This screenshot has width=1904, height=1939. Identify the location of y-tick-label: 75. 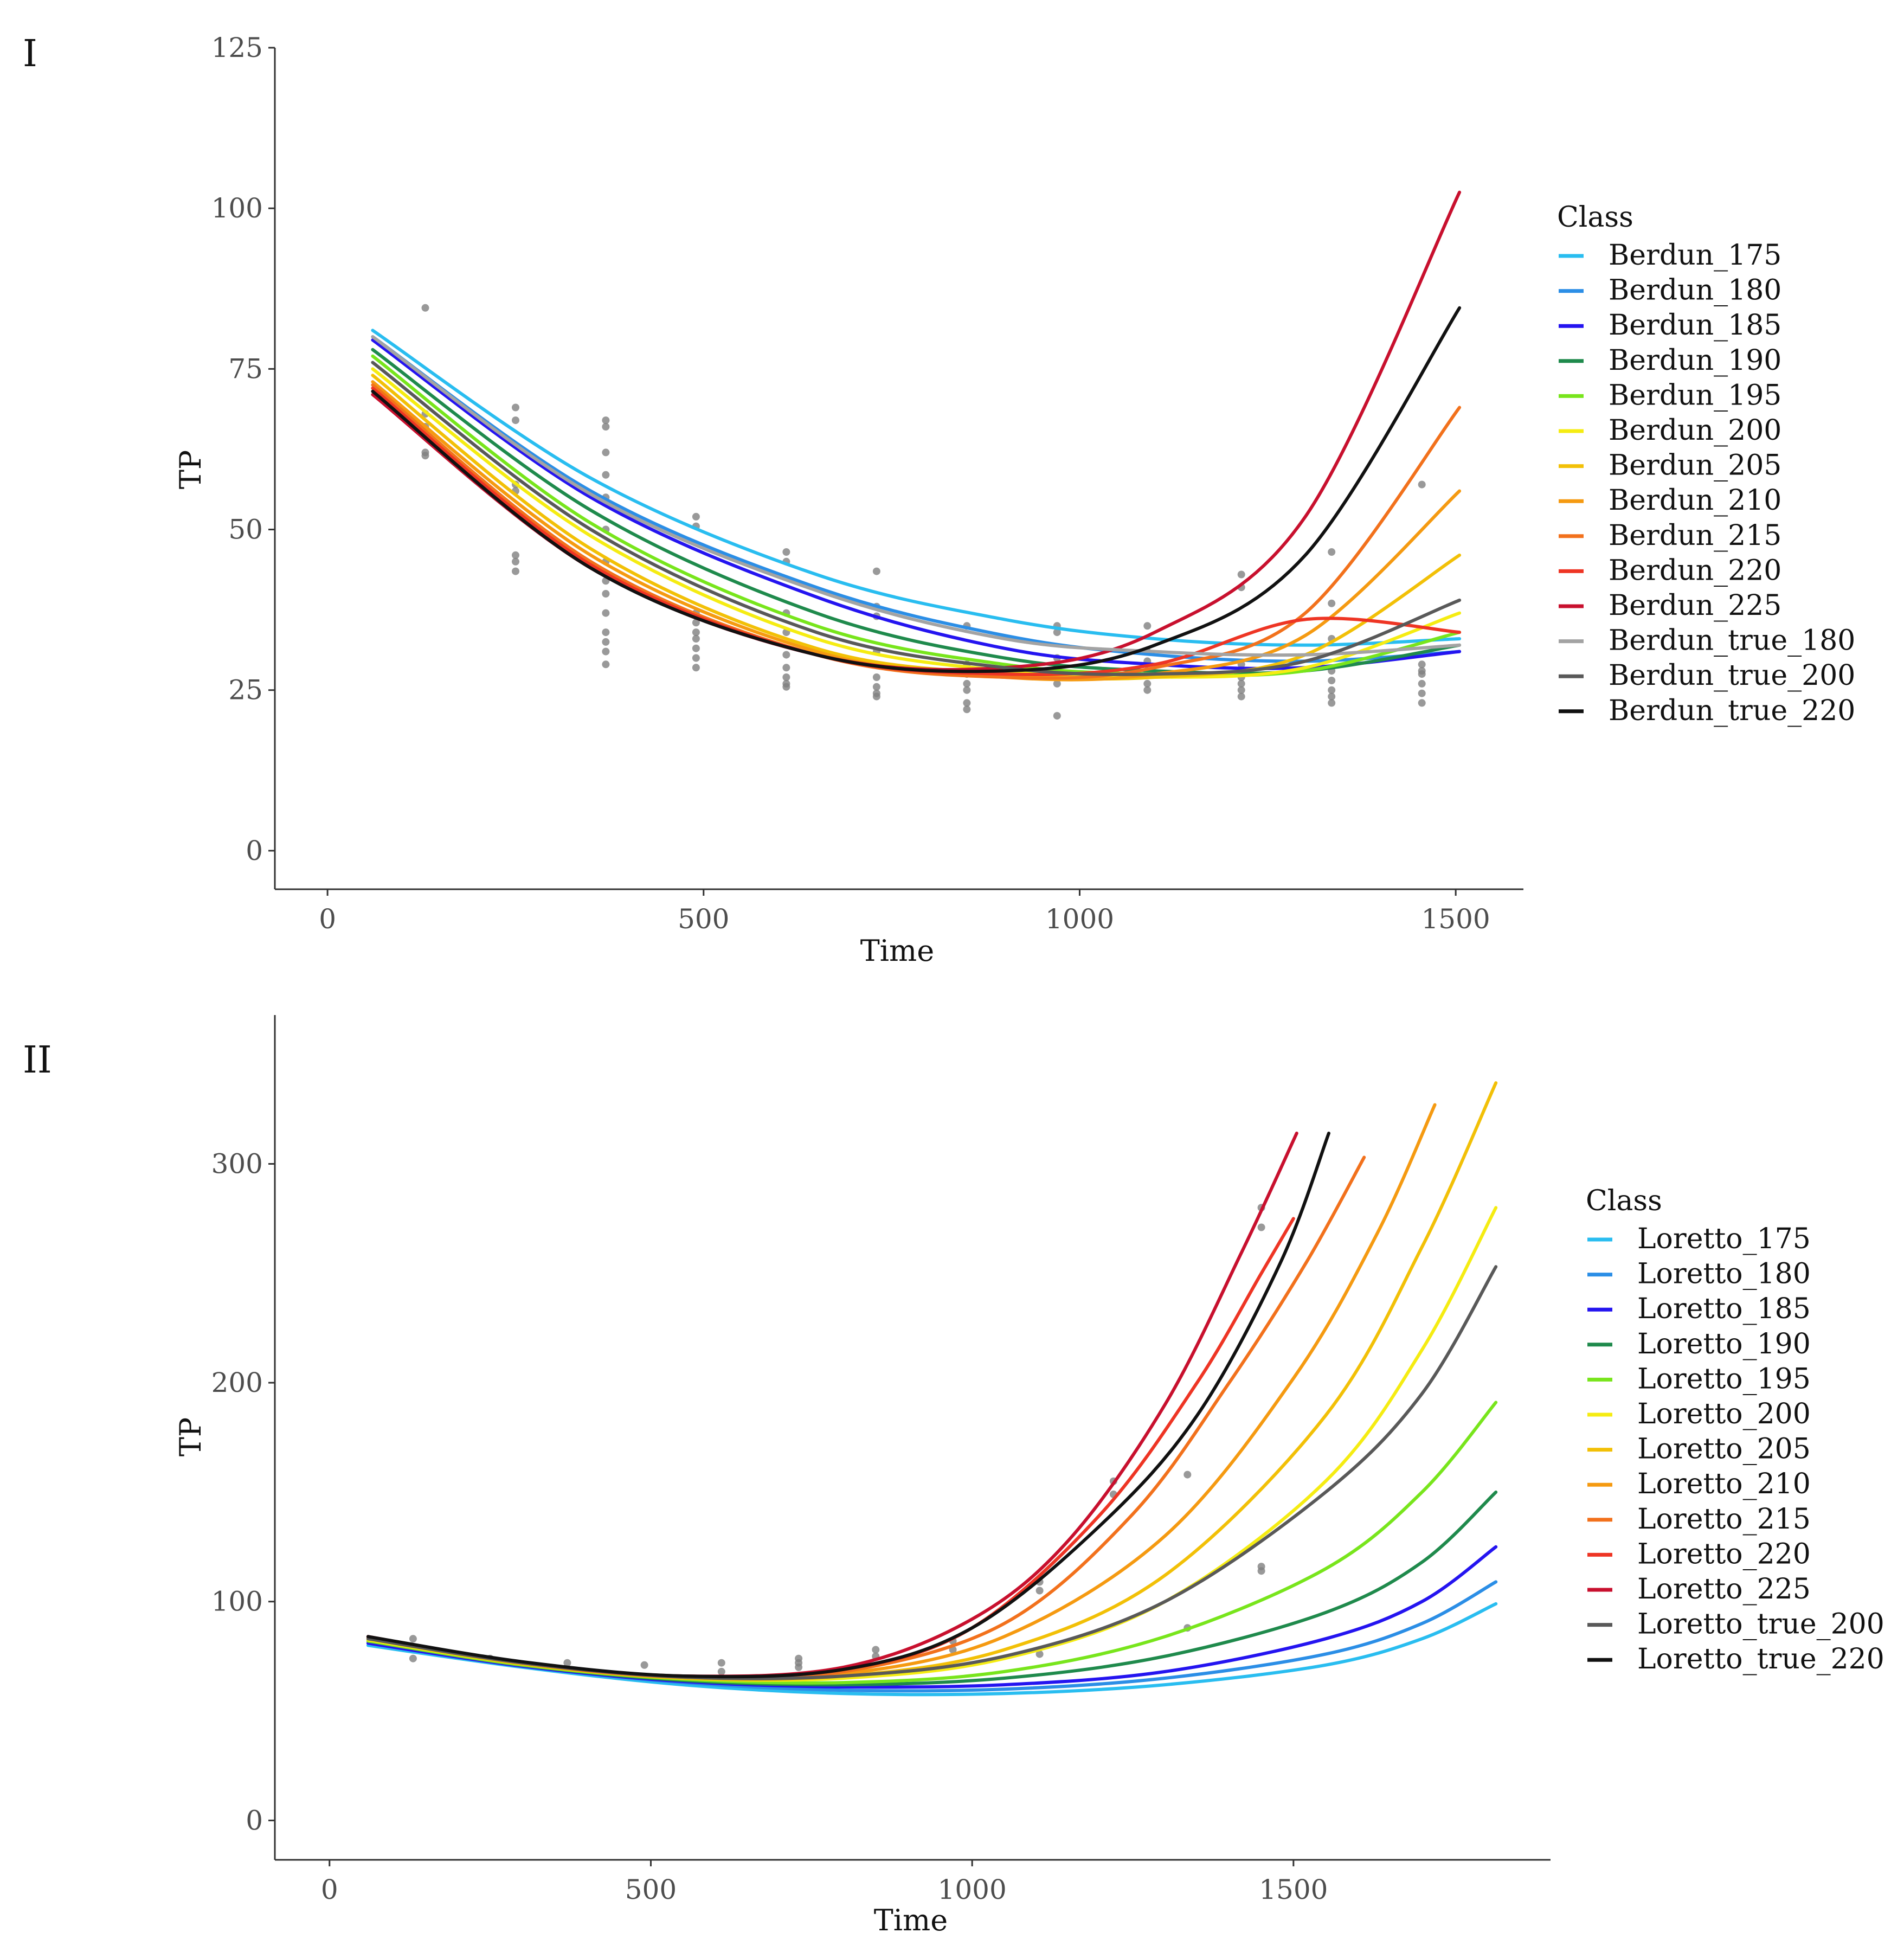
(246, 368).